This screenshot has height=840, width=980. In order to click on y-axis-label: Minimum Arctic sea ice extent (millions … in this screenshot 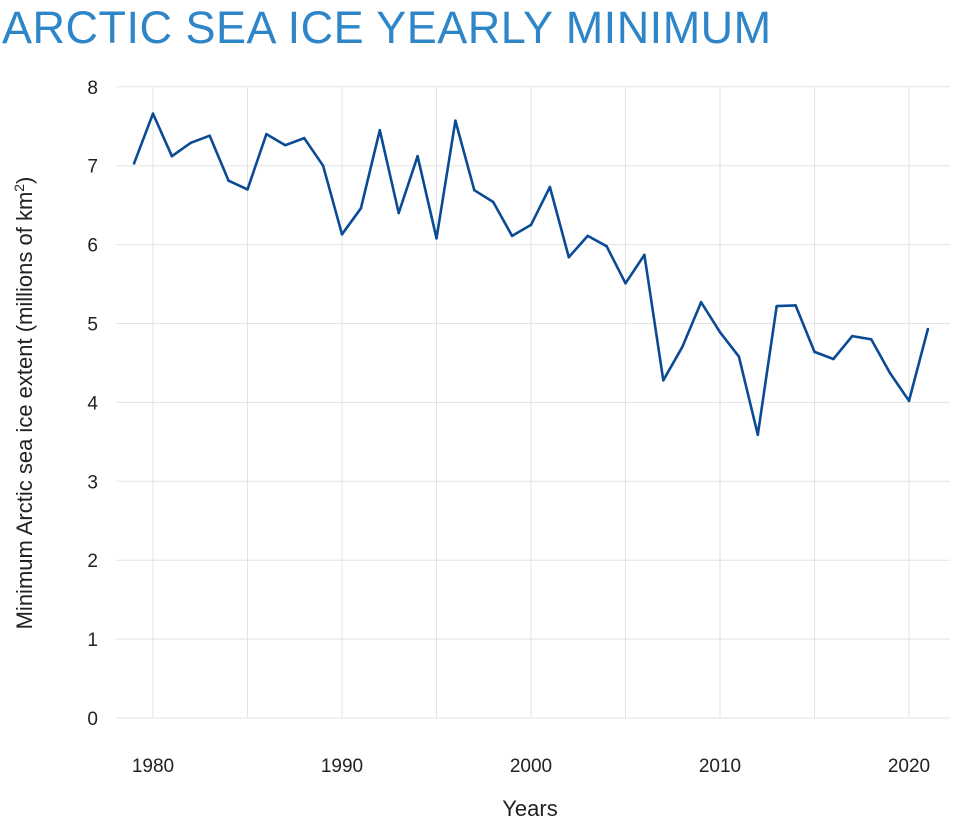, I will do `click(24, 403)`.